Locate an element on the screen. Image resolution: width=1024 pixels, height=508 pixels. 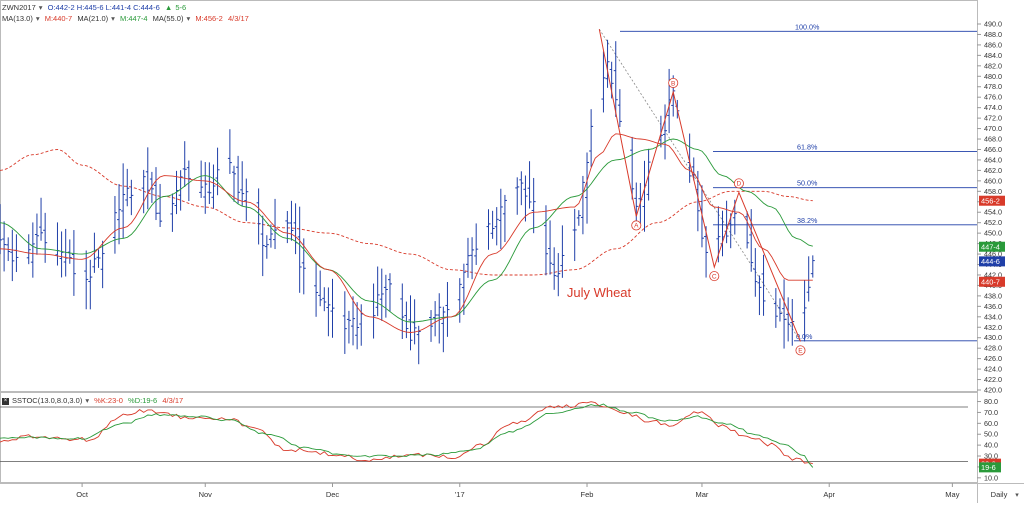
y-tick-label: 474.0 is located at coordinates (993, 107).